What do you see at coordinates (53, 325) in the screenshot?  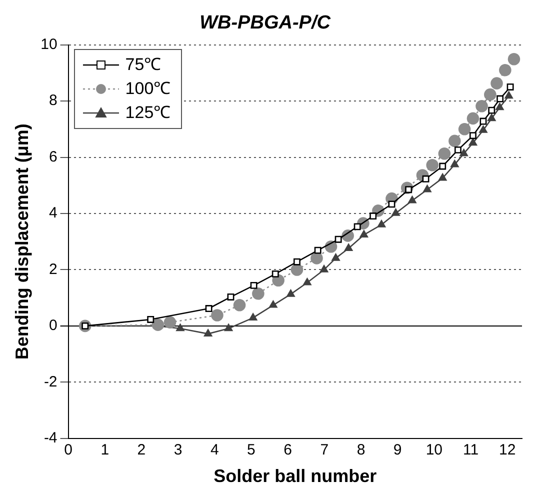 I see `y-tick-label: 0` at bounding box center [53, 325].